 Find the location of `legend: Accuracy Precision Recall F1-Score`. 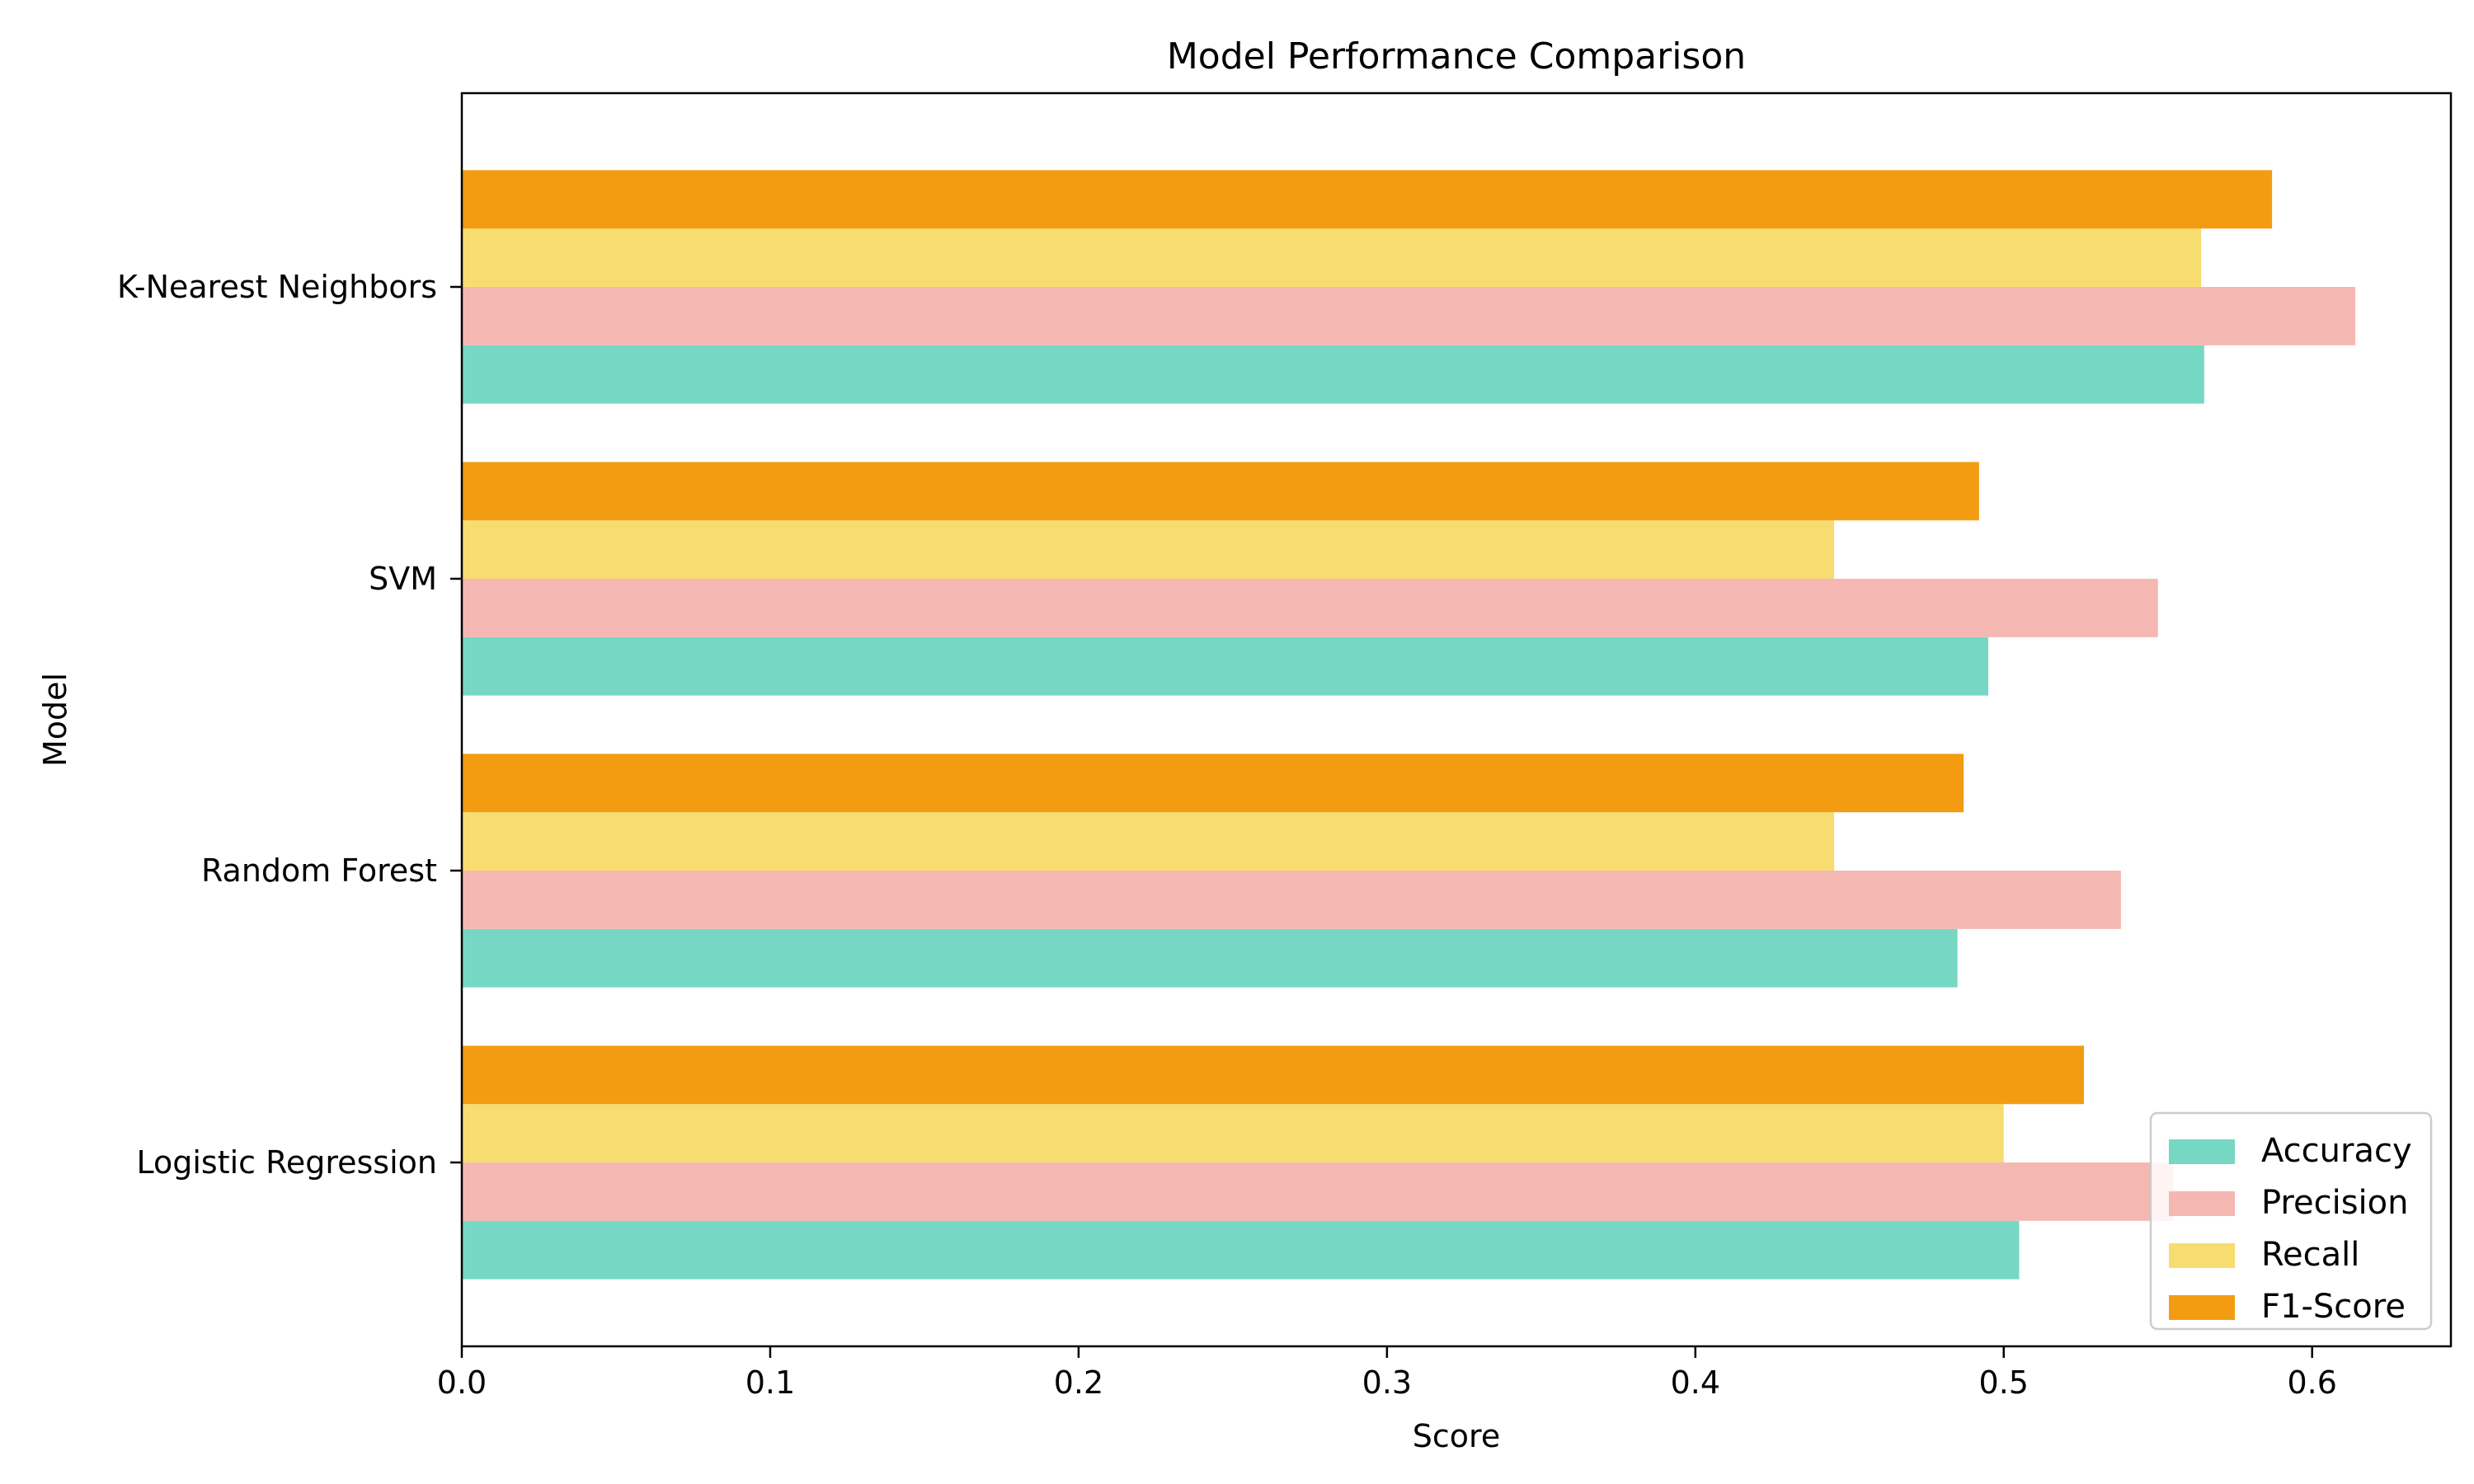

legend: Accuracy Precision Recall F1-Score is located at coordinates (2291, 1221).